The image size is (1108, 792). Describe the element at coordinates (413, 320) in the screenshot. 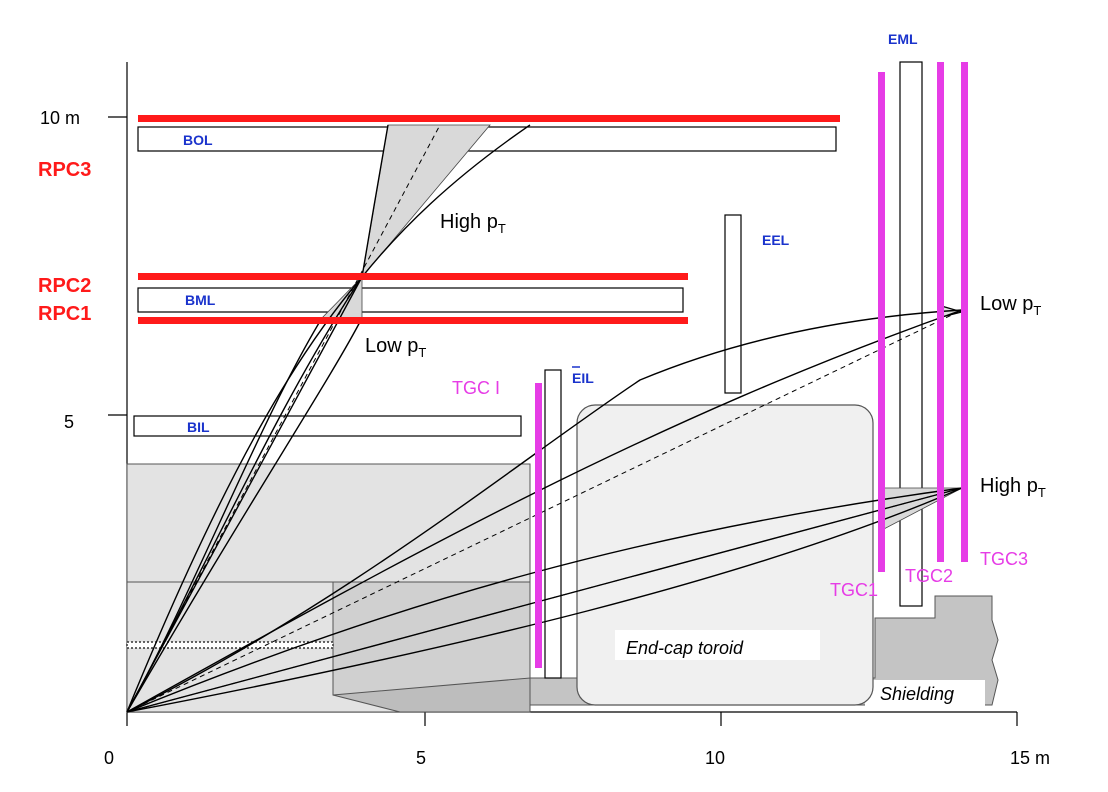

I see `rpc1-bar` at that location.